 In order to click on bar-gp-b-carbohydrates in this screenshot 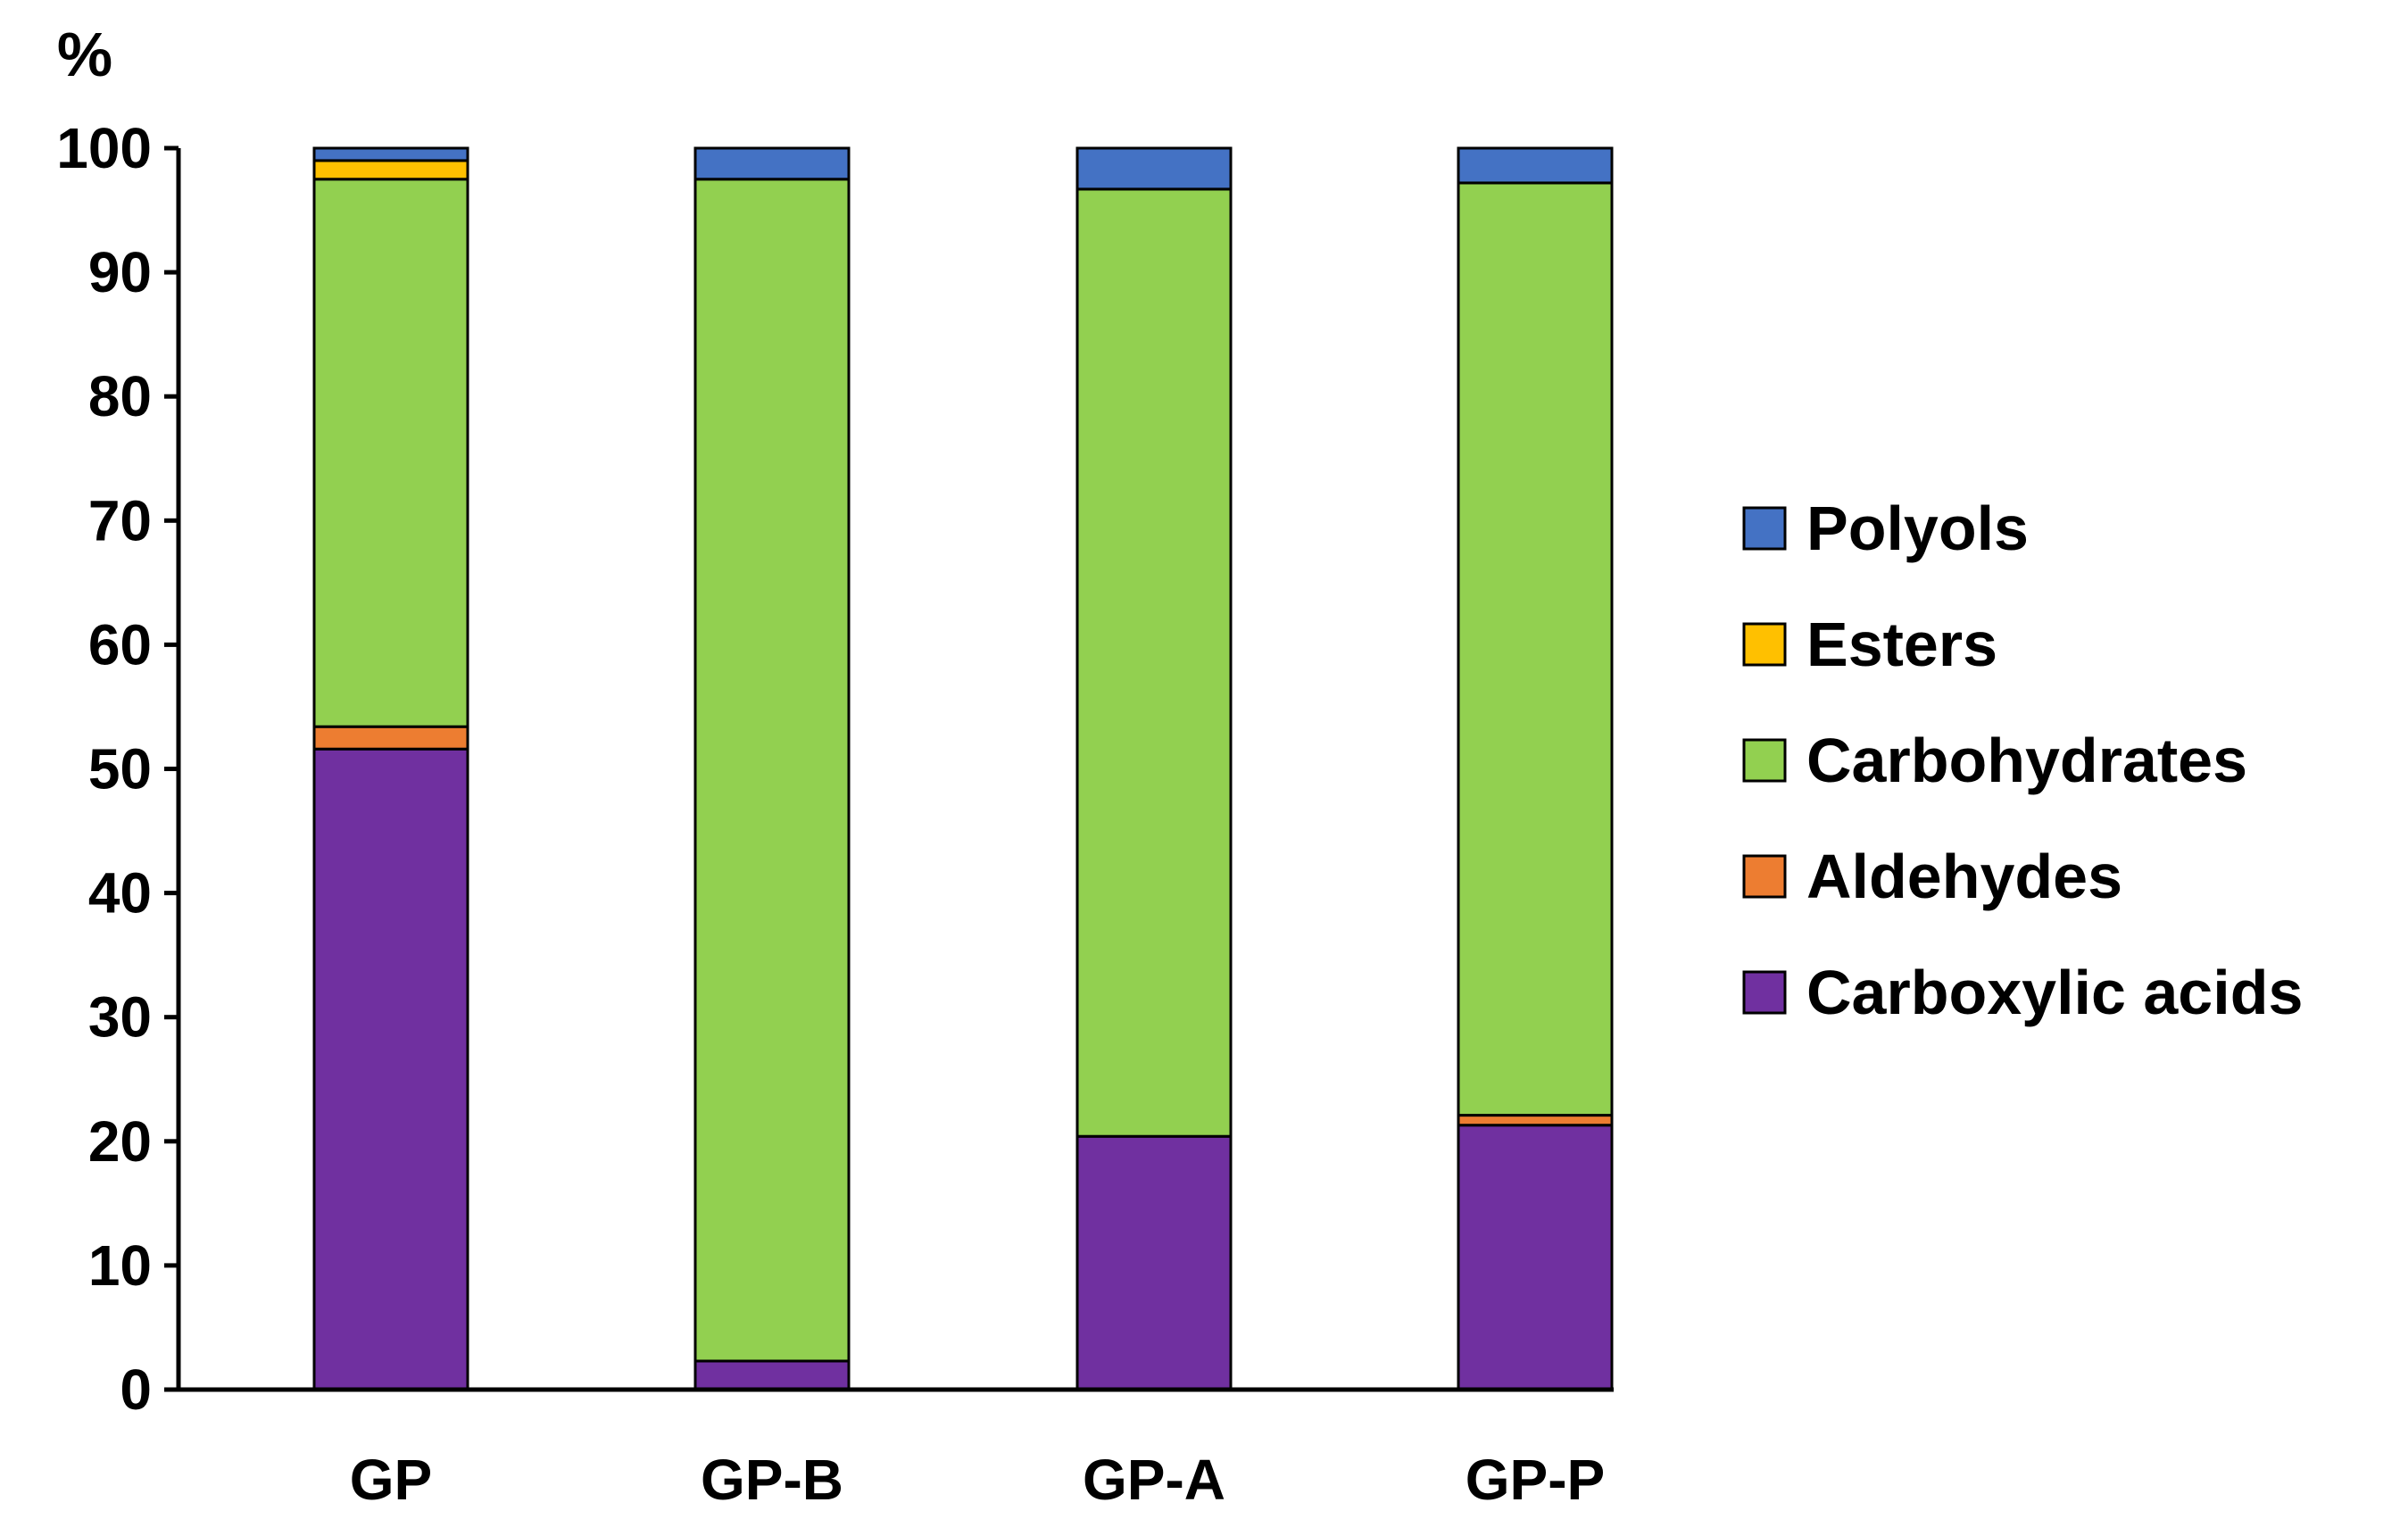, I will do `click(772, 771)`.